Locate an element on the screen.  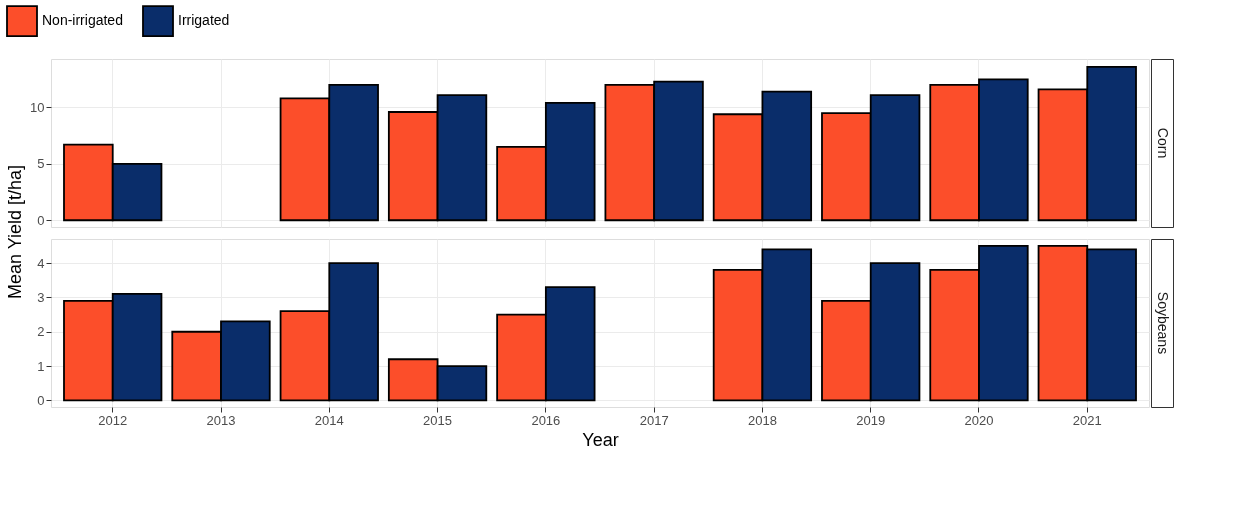
y-tick-label: 2 is located at coordinates (41, 332).